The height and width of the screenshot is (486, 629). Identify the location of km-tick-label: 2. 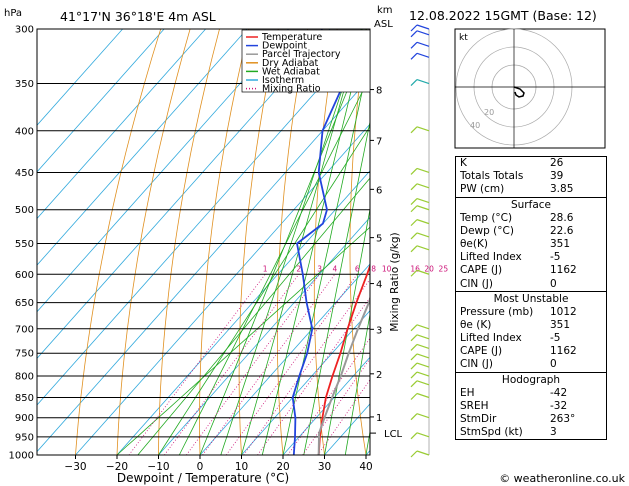
(379, 375).